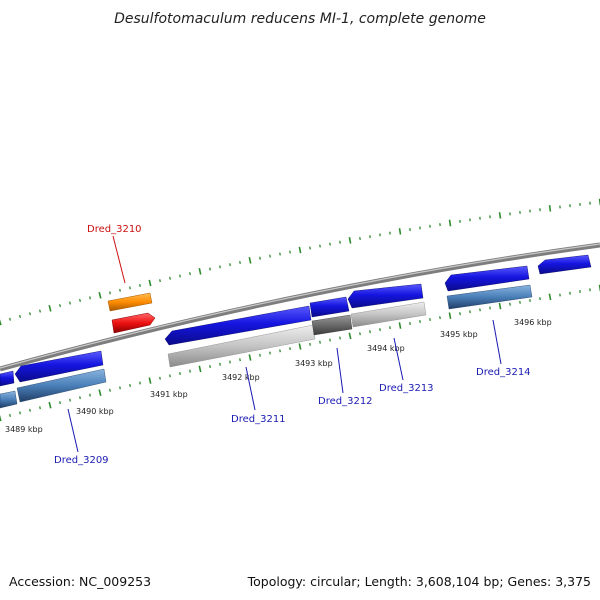 This screenshot has width=600, height=600. Describe the element at coordinates (9, 399) in the screenshot. I see `gene-steel-left-fragment` at that location.